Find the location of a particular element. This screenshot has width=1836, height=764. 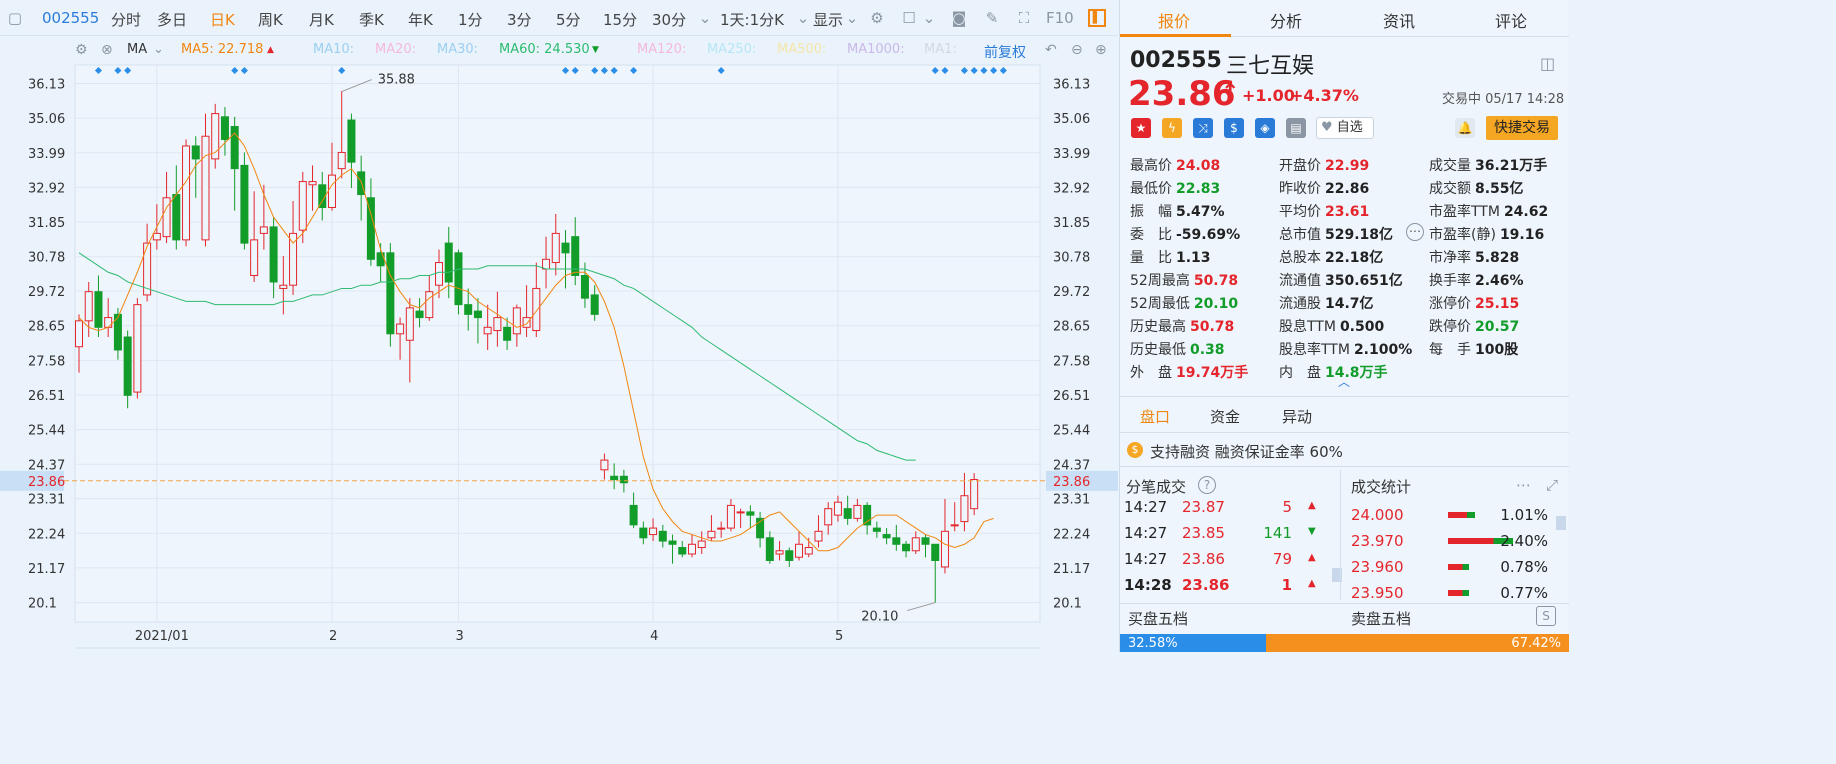

layout-icon: ☐ is located at coordinates (909, 18).